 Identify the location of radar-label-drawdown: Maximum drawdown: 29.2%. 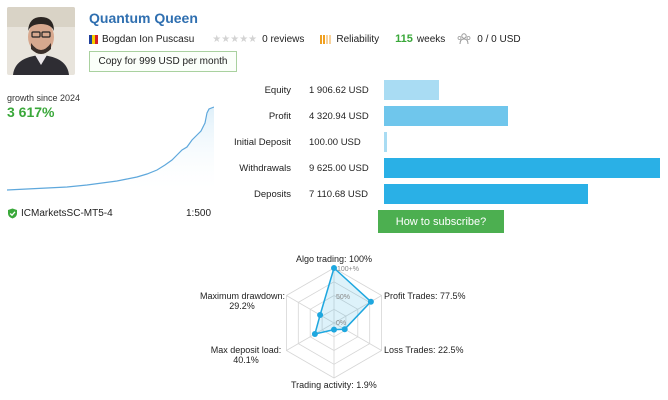
(243, 301).